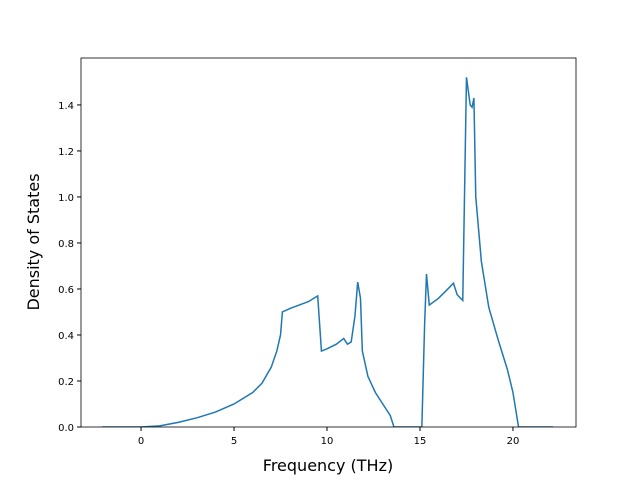  I want to click on y-tick-label: 0.4, so click(66, 336).